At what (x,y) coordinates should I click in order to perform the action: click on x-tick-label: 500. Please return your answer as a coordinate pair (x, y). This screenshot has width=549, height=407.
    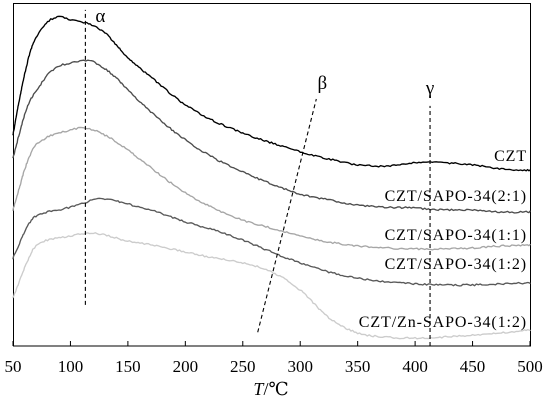
    Looking at the image, I should click on (530, 366).